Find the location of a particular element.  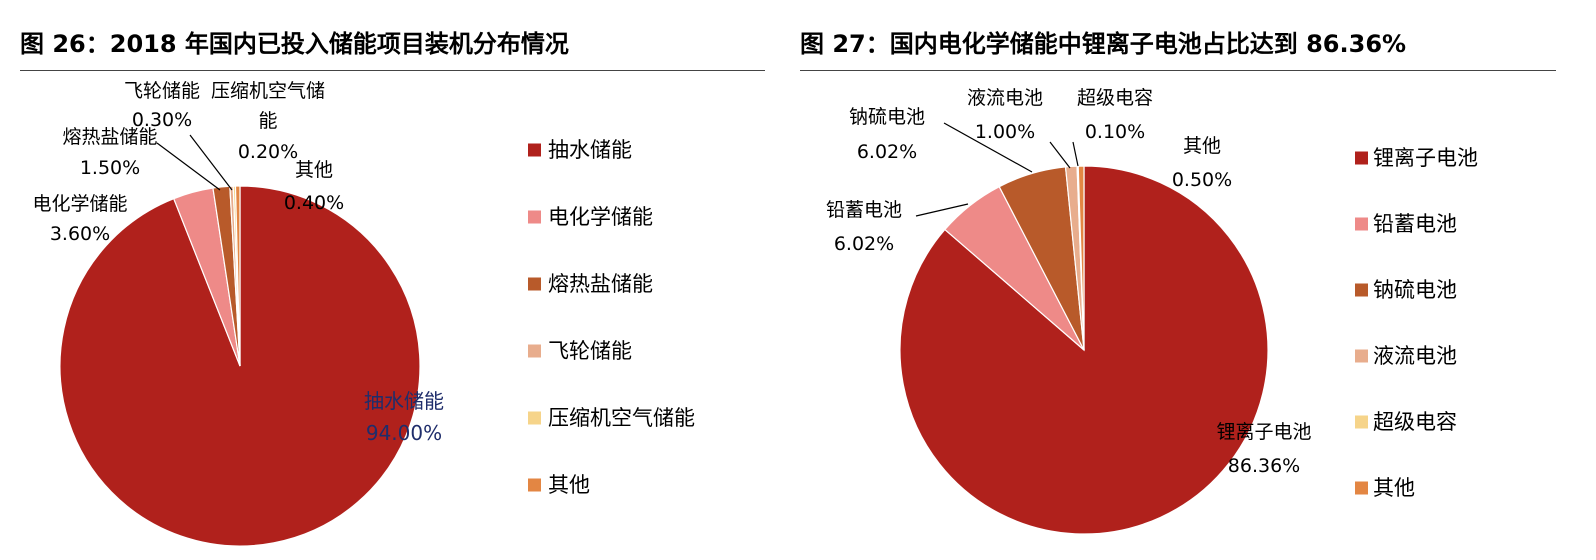

pie-label-5: 压缩机空气储能 0.20% is located at coordinates (268, 121).